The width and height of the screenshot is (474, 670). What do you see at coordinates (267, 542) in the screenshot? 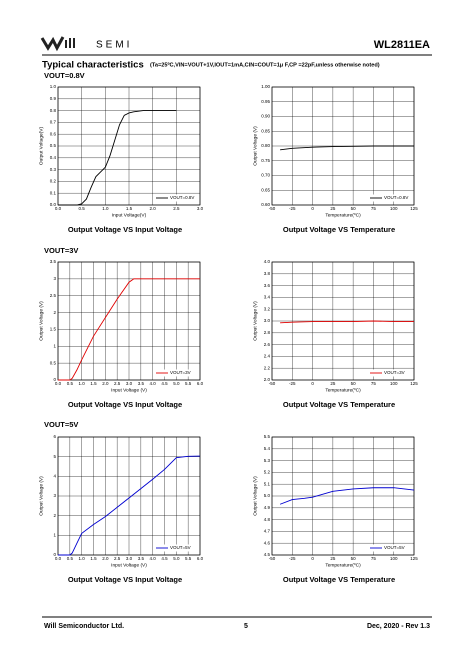
I see `y-tick-label: 4.6` at bounding box center [267, 542].